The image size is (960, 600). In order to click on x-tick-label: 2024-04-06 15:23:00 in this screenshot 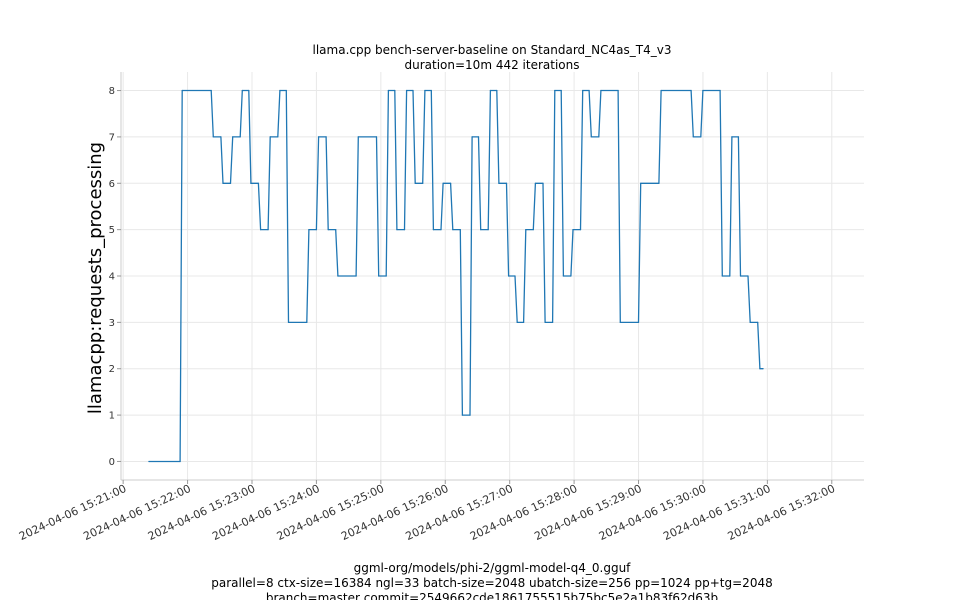, I will do `click(201, 512)`.